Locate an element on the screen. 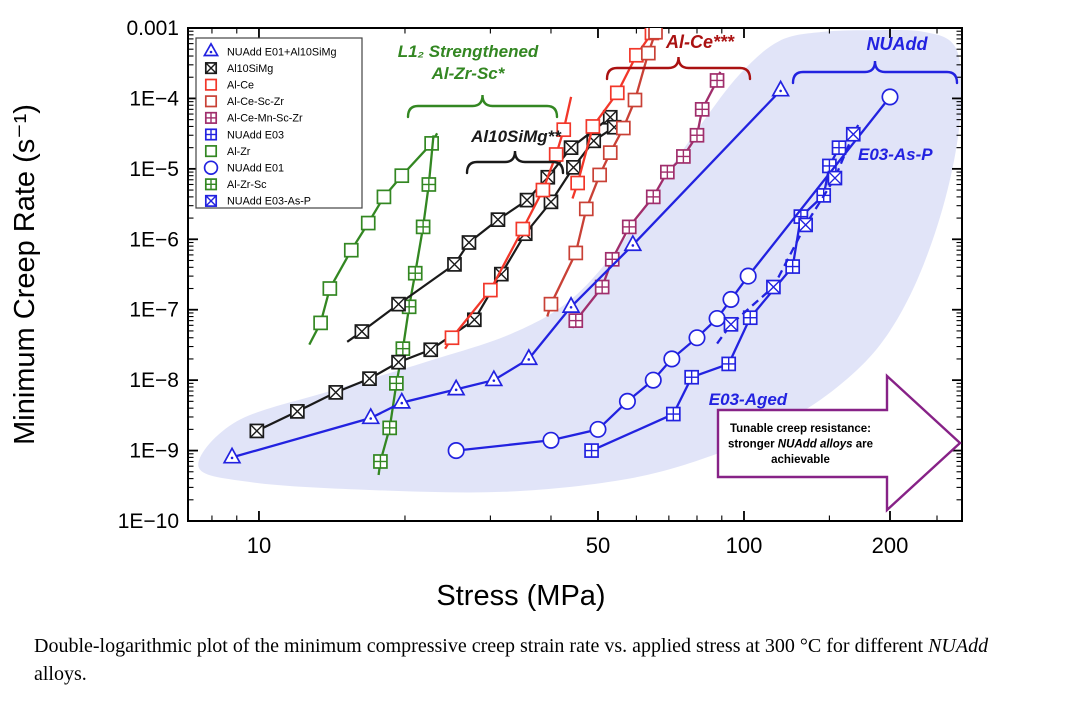 The width and height of the screenshot is (1066, 710). series-nuadd-e03-as-p is located at coordinates (788, 234).